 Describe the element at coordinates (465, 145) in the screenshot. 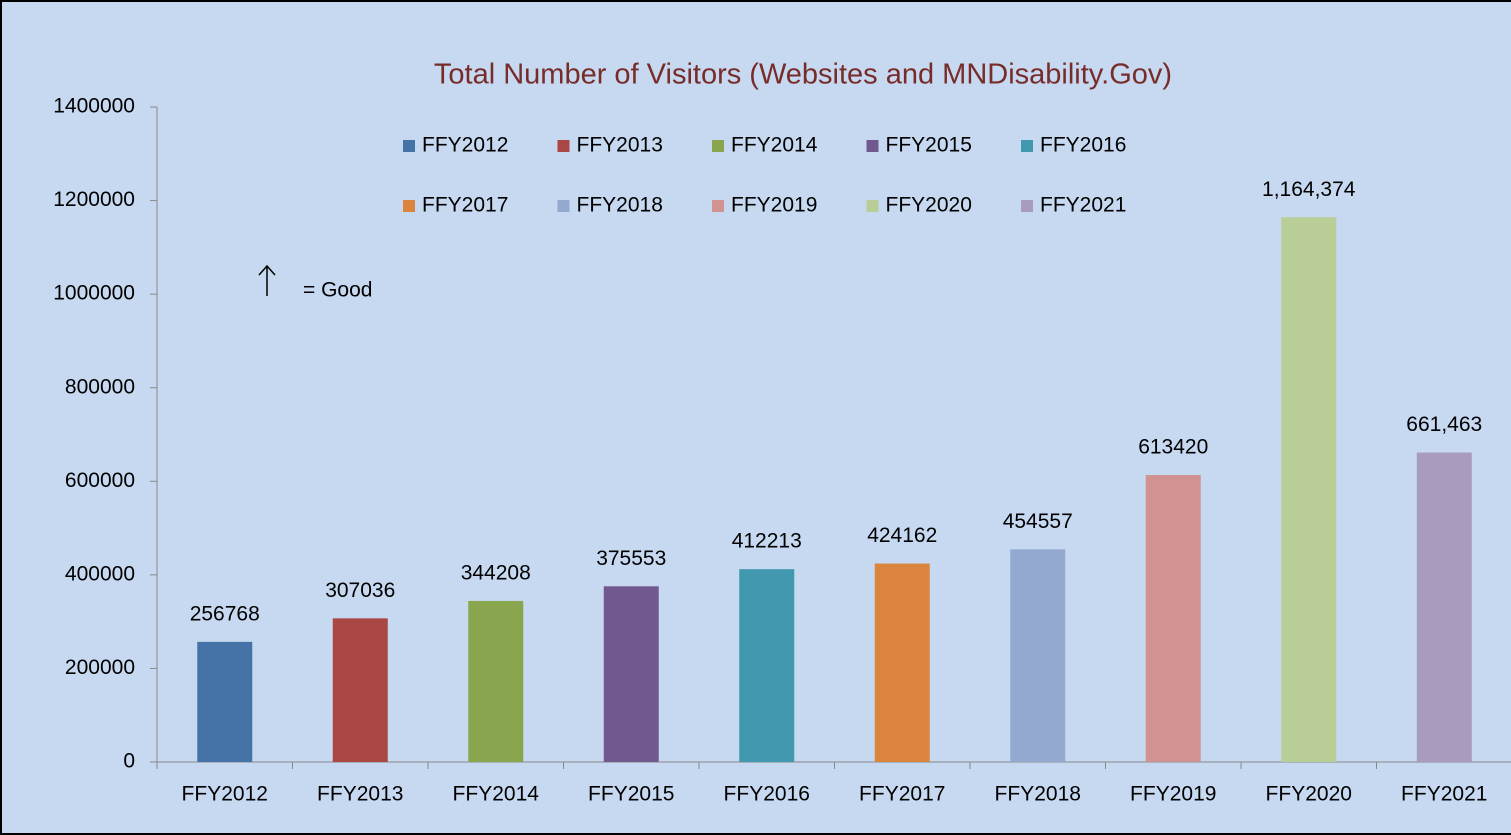

I see `legend-label: FFY2012` at that location.